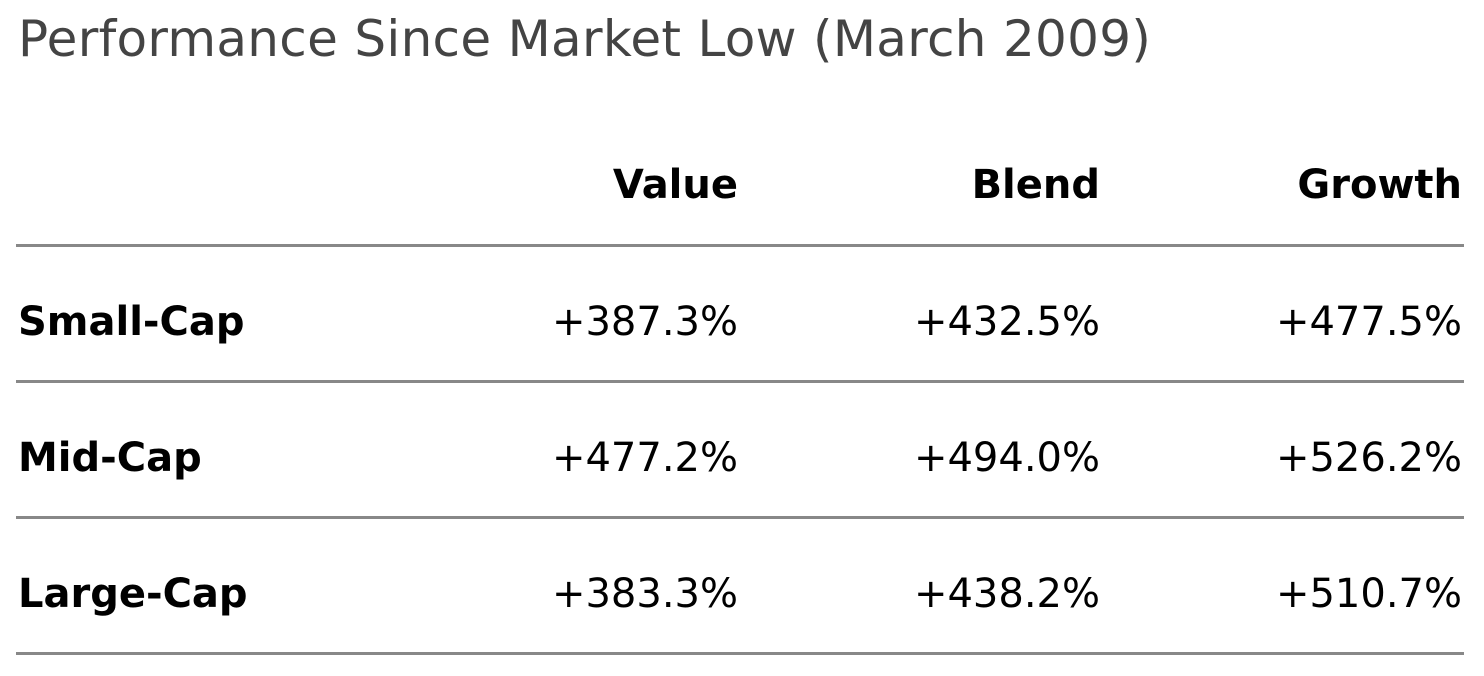  Describe the element at coordinates (1368, 458) in the screenshot. I see `cell-value: +526.2%` at that location.